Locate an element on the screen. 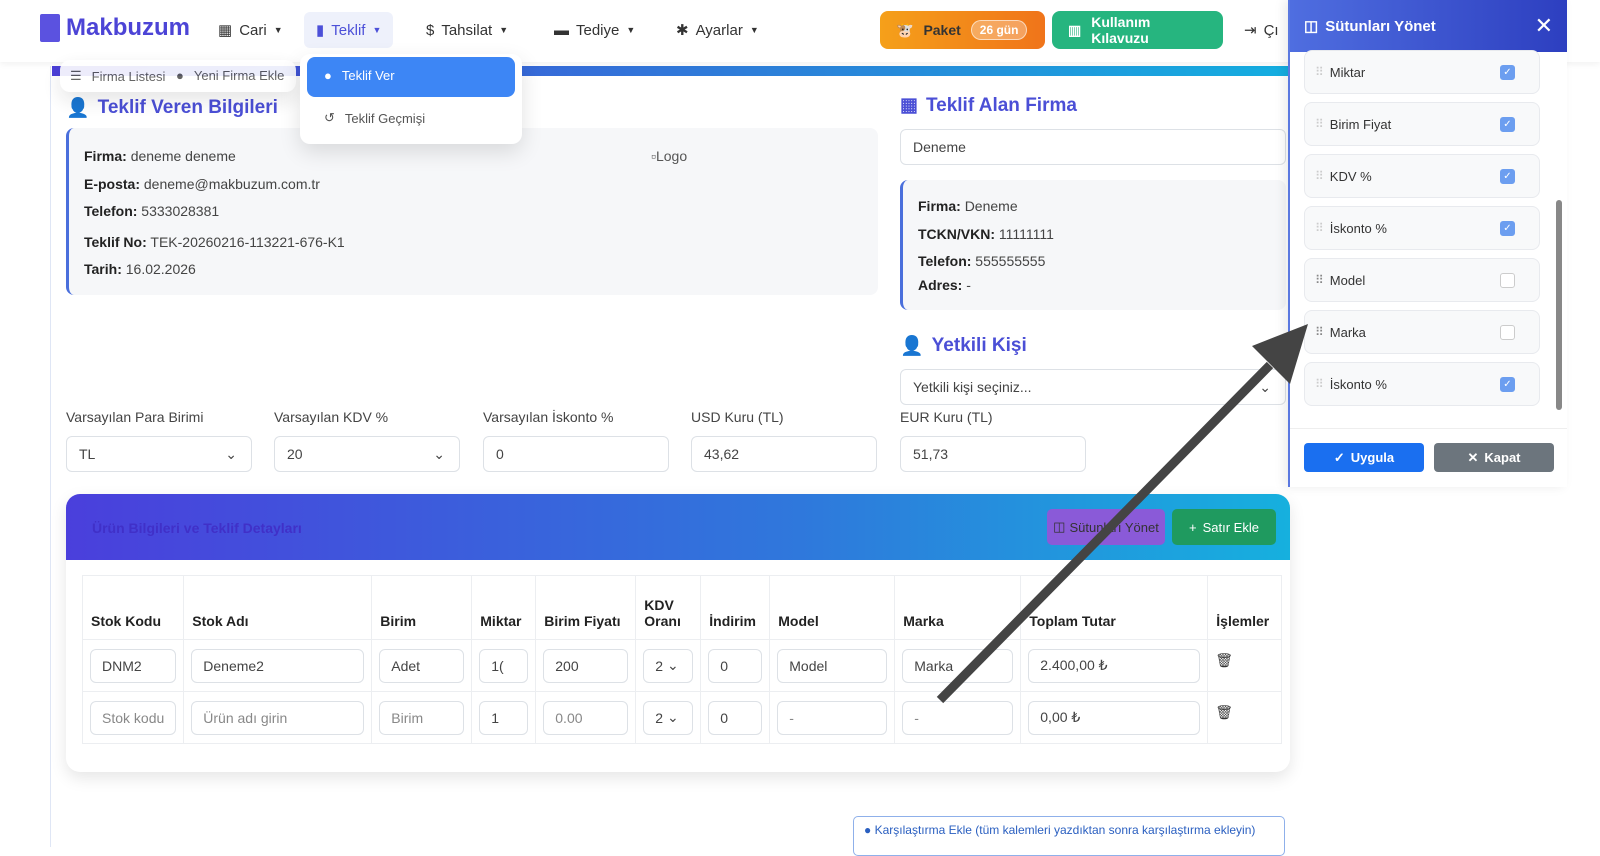  package-button: 🐮 Paket 26 gün is located at coordinates (962, 30).